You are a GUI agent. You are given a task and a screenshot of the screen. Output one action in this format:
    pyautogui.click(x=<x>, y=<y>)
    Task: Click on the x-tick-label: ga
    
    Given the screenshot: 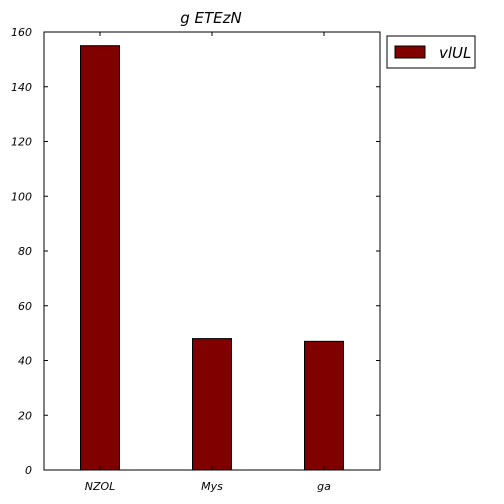 What is the action you would take?
    pyautogui.click(x=324, y=486)
    